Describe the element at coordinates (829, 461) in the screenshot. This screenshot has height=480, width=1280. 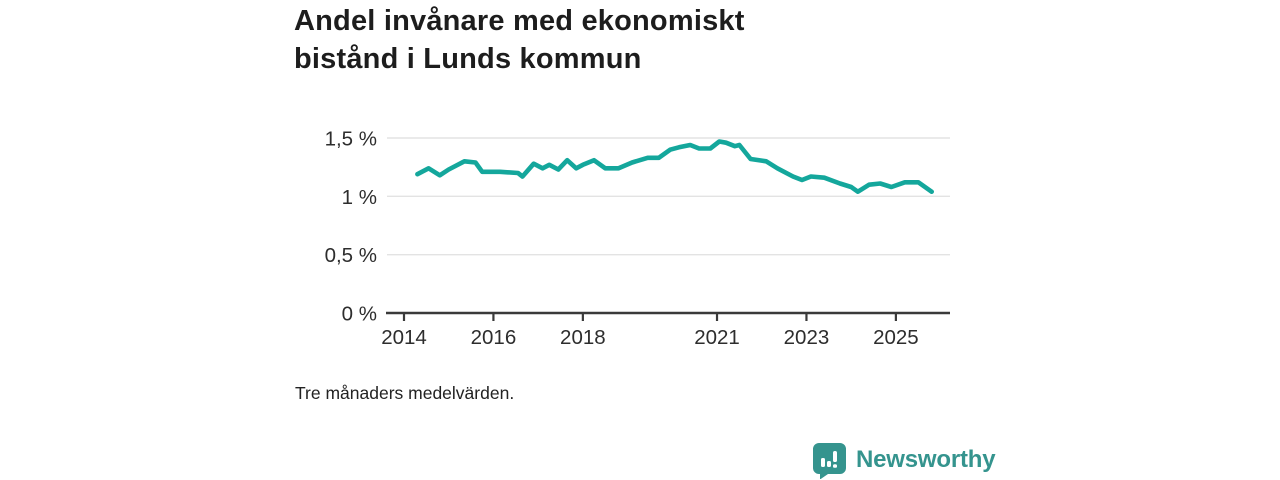
I see `bar-chart-speech-bubble-icon` at that location.